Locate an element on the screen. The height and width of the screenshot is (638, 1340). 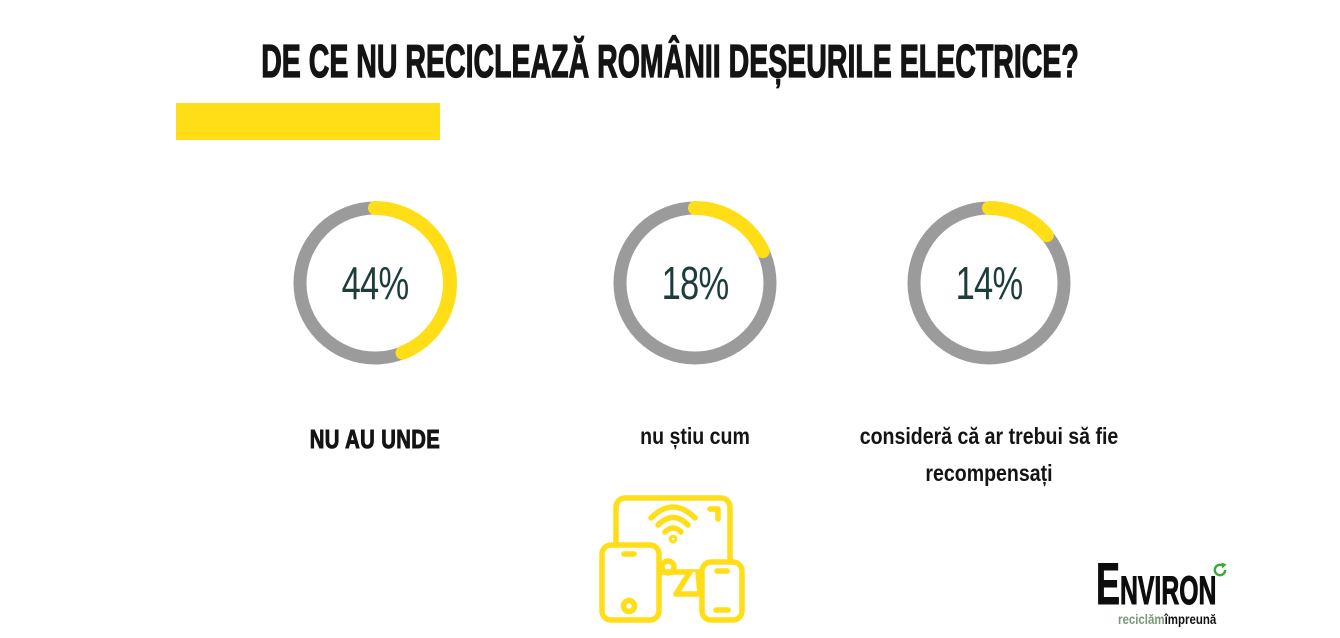
donut-chart-2: 18% is located at coordinates (695, 283).